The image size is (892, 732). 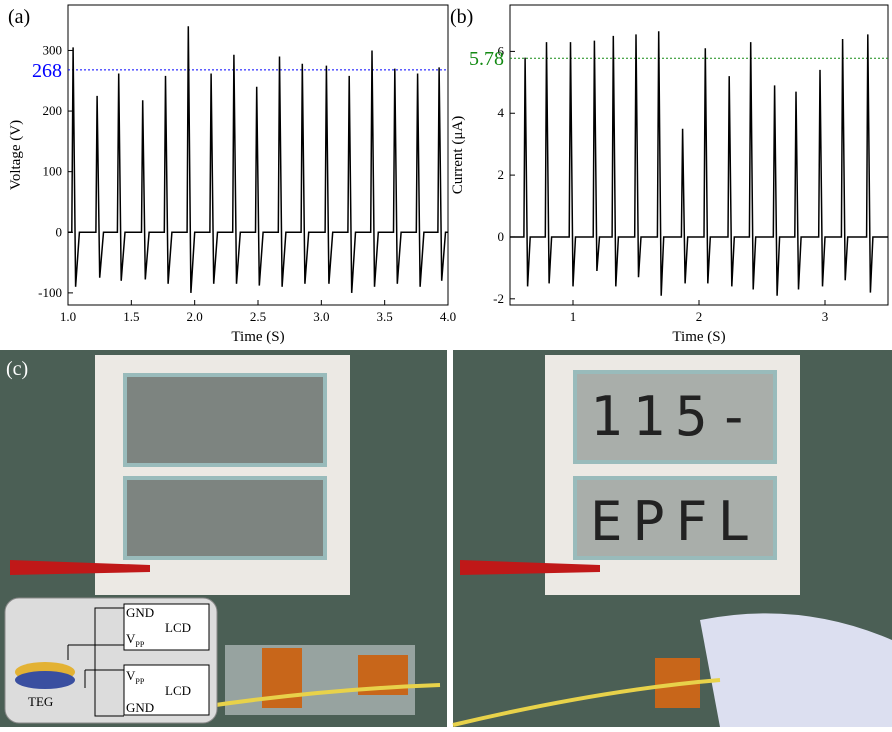 What do you see at coordinates (131, 316) in the screenshot?
I see `x-tick-label: 1.5` at bounding box center [131, 316].